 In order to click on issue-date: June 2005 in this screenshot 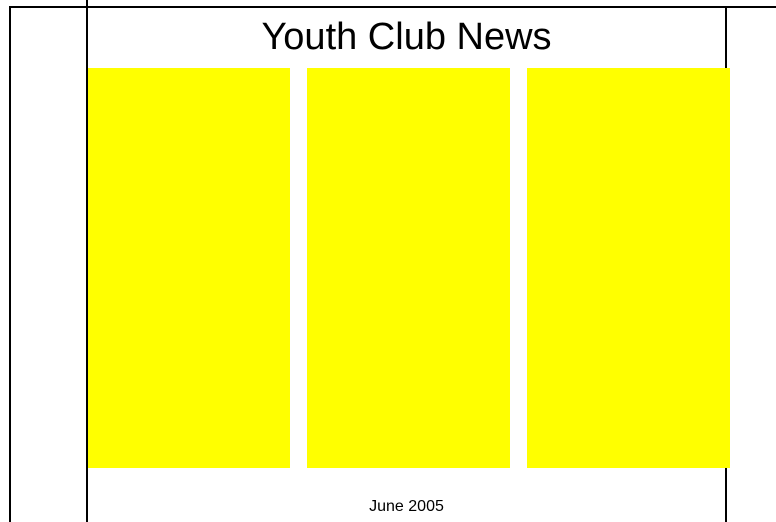, I will do `click(406, 506)`.